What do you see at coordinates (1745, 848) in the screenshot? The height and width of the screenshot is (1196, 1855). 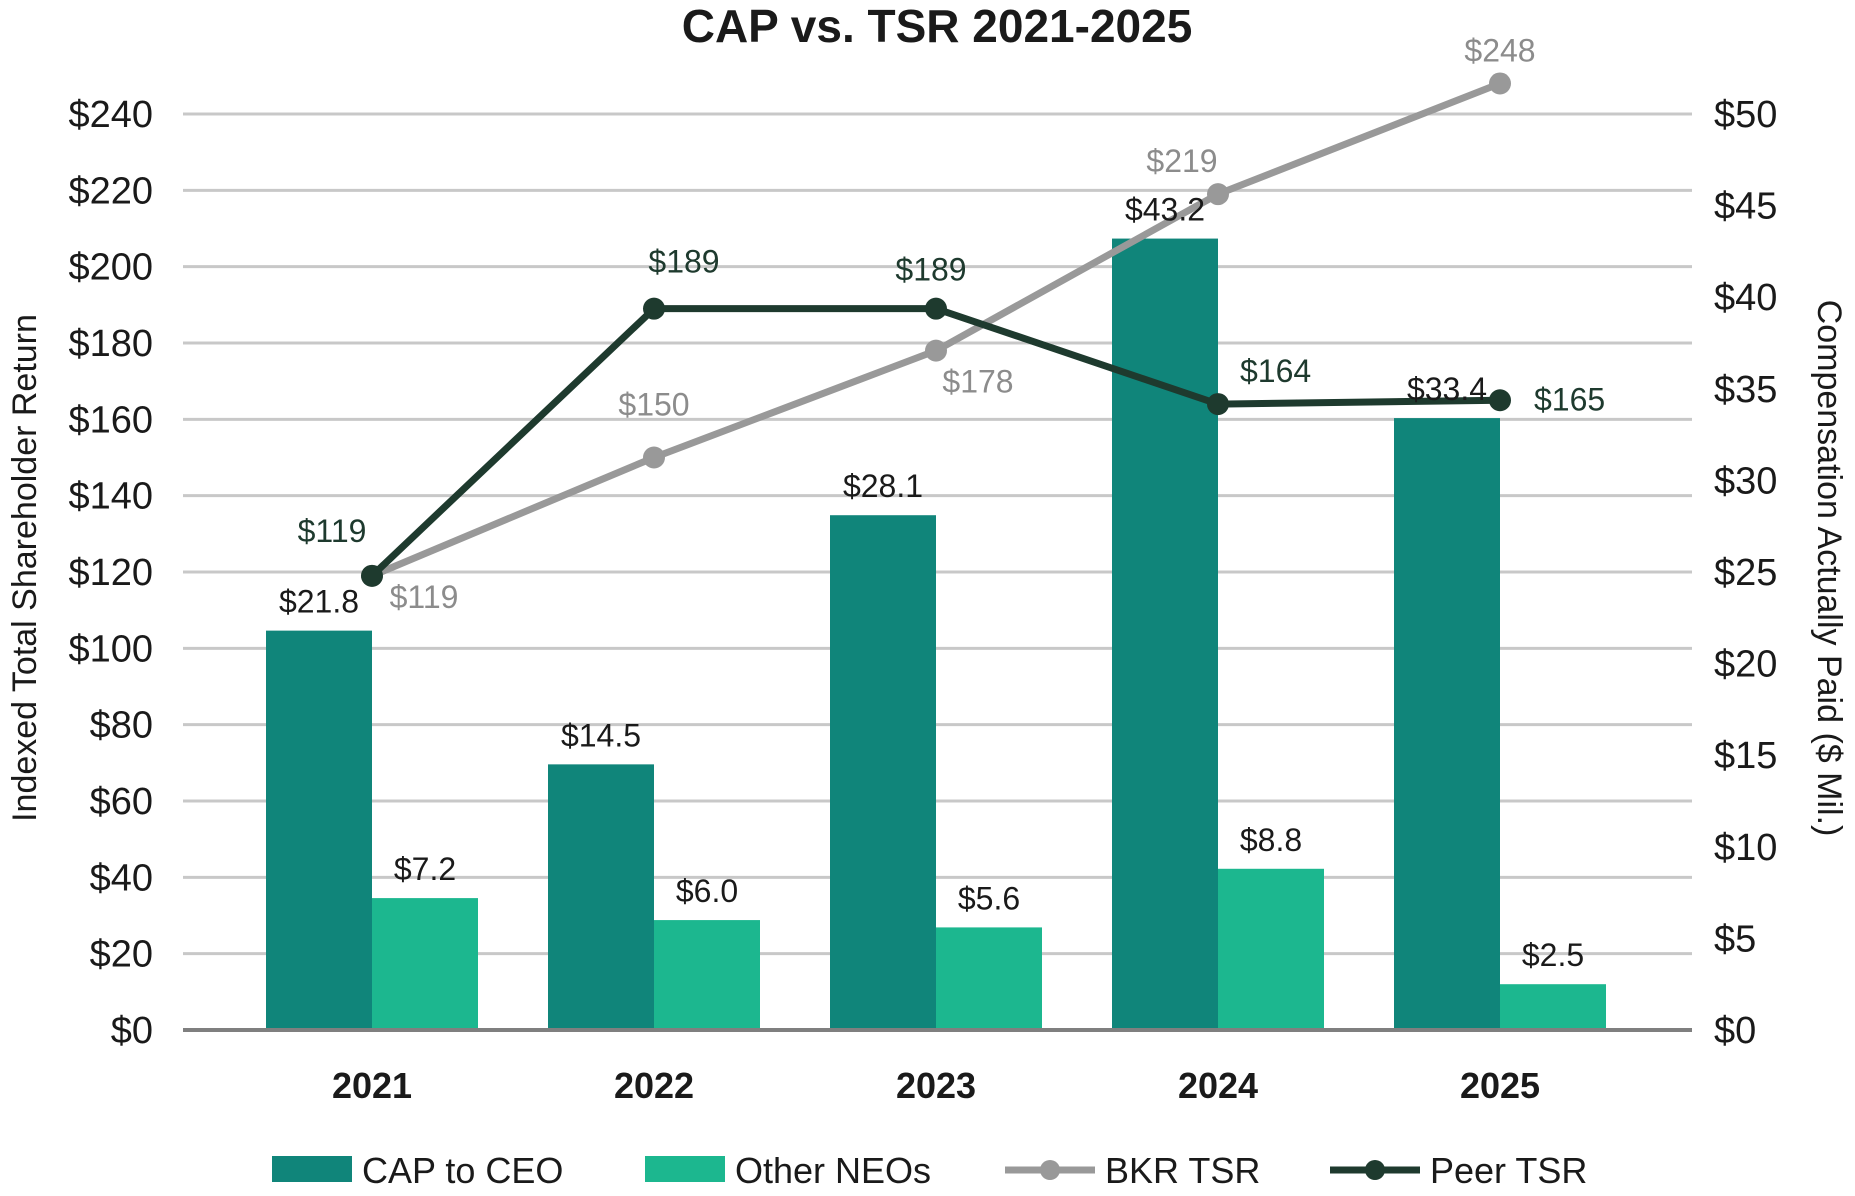 I see `y-right-tick-label: $10` at bounding box center [1745, 848].